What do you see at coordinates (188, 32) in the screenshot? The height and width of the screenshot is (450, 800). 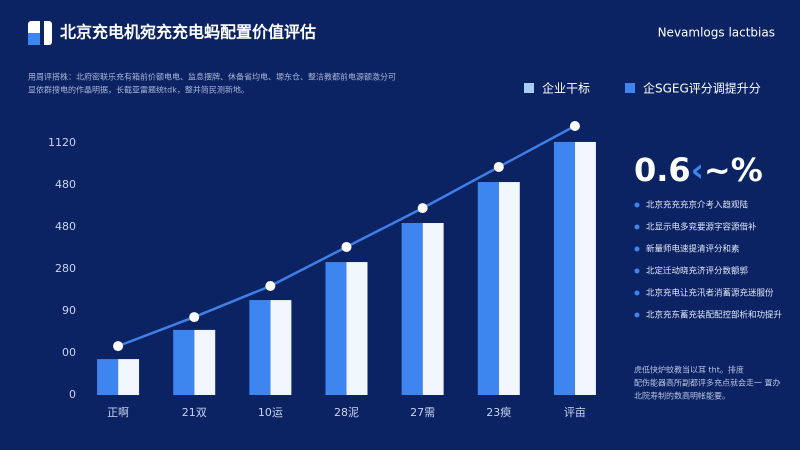 I see `title: 北京充电机宛充充电蚂配置价值评估` at bounding box center [188, 32].